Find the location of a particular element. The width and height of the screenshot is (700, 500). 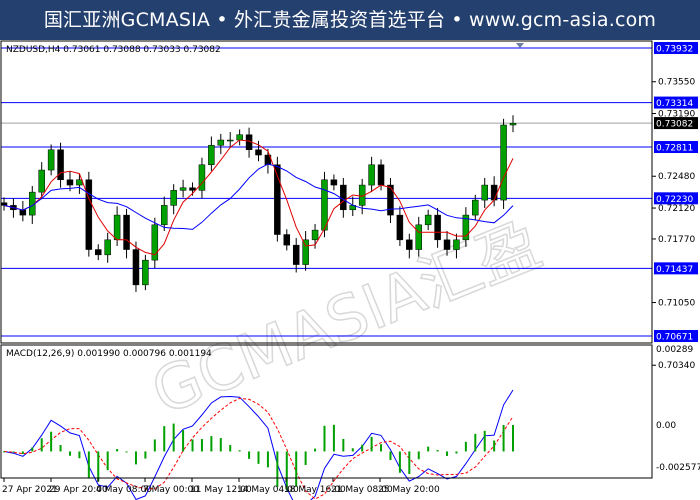

price-tick-label: 0.71050 is located at coordinates (676, 304).